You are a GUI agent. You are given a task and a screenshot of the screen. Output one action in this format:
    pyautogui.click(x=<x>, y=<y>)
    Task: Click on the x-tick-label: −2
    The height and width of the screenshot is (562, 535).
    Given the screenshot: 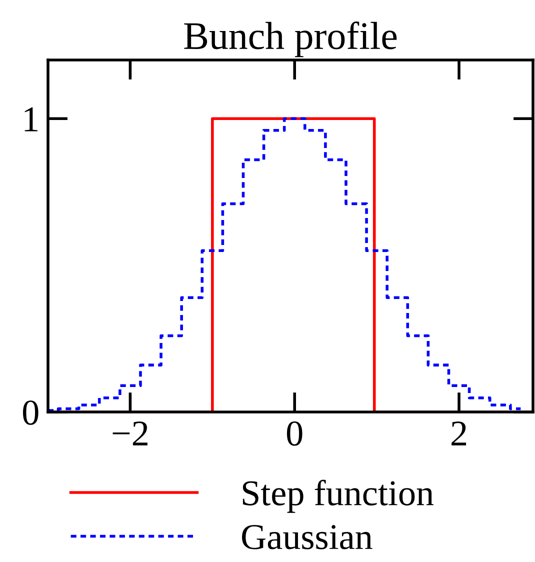 What is the action you would take?
    pyautogui.click(x=130, y=433)
    